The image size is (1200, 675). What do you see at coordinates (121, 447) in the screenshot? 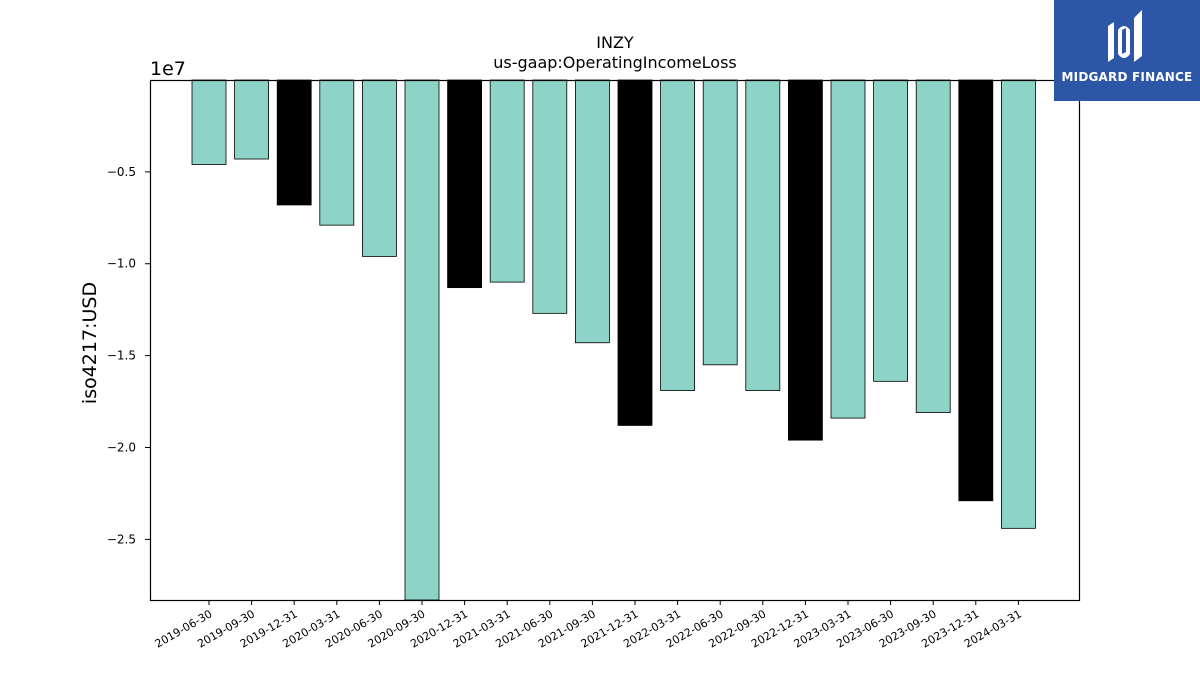
I see `y-tick-label: −2.0` at bounding box center [121, 447].